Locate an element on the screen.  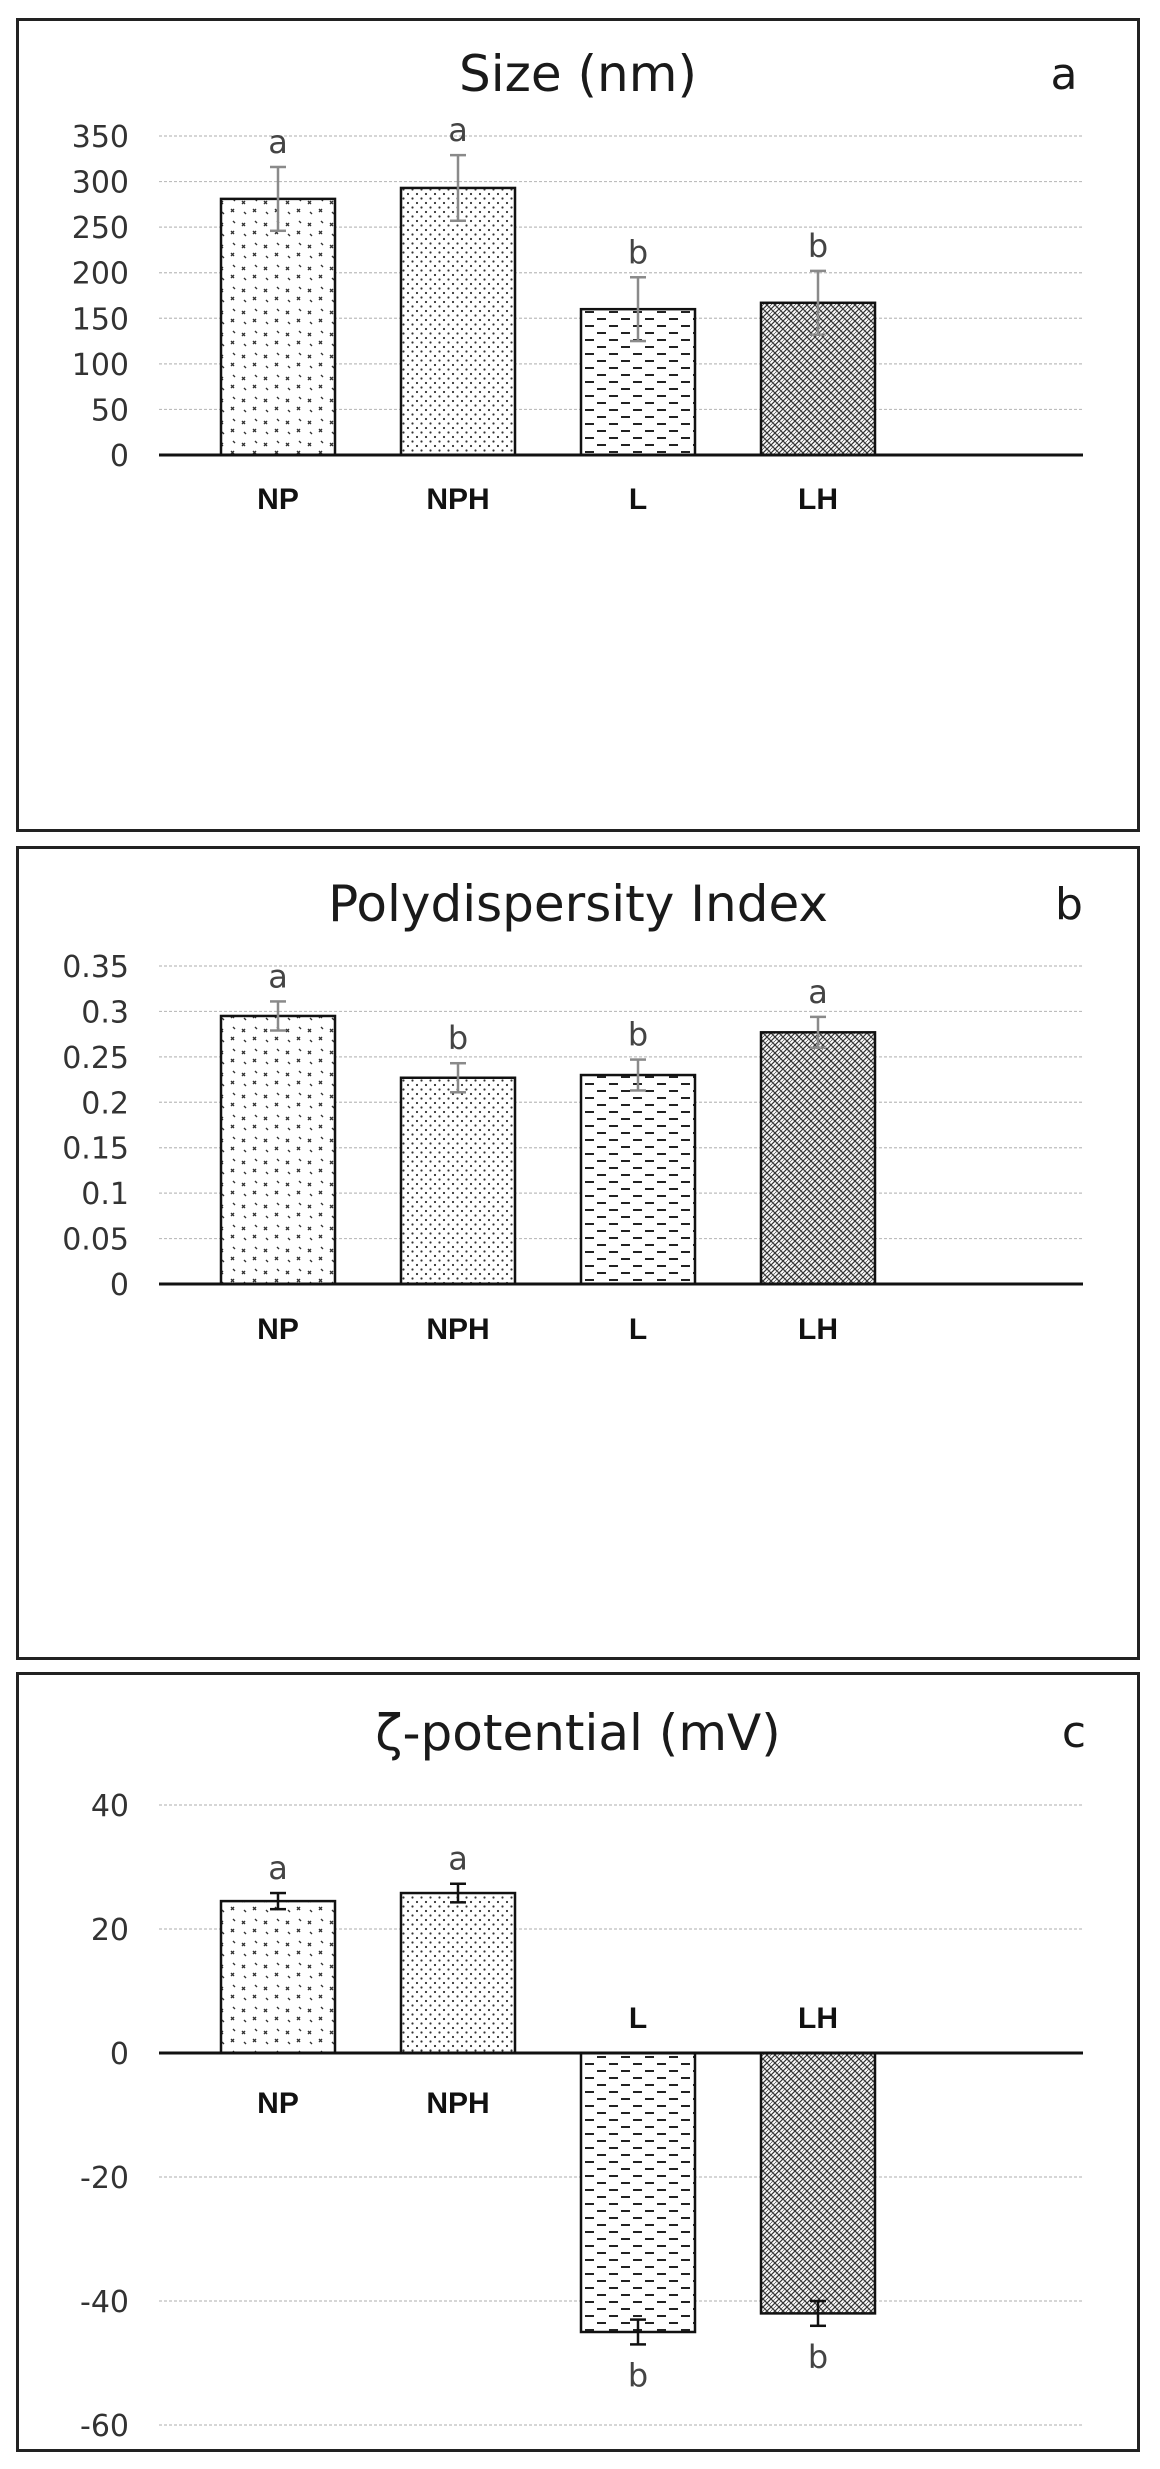
y-tick-label: 300 is located at coordinates (100, 183).